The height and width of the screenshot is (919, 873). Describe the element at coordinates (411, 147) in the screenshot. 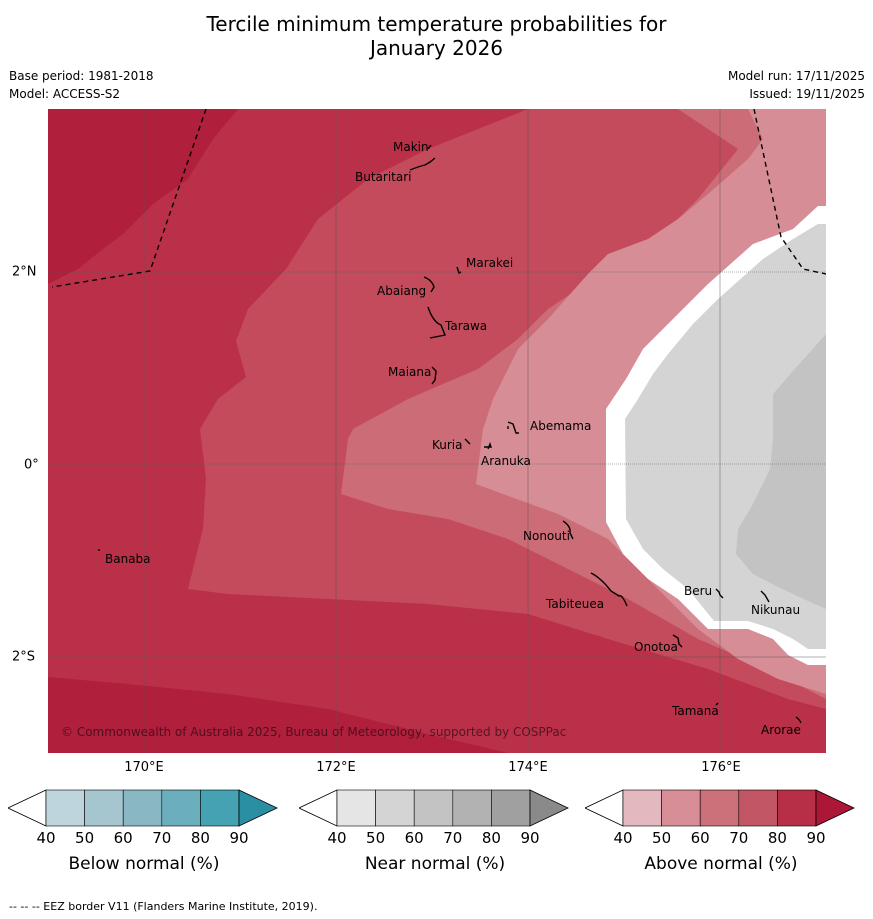

I see `label-makin: Makin` at that location.